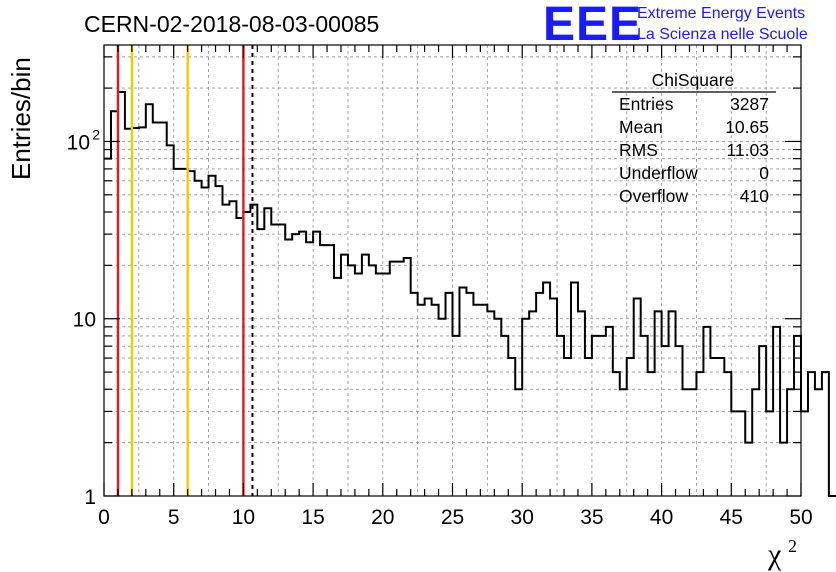 The width and height of the screenshot is (836, 572). I want to click on chart-title: CERN-02-2018-08-03-00085, so click(231, 24).